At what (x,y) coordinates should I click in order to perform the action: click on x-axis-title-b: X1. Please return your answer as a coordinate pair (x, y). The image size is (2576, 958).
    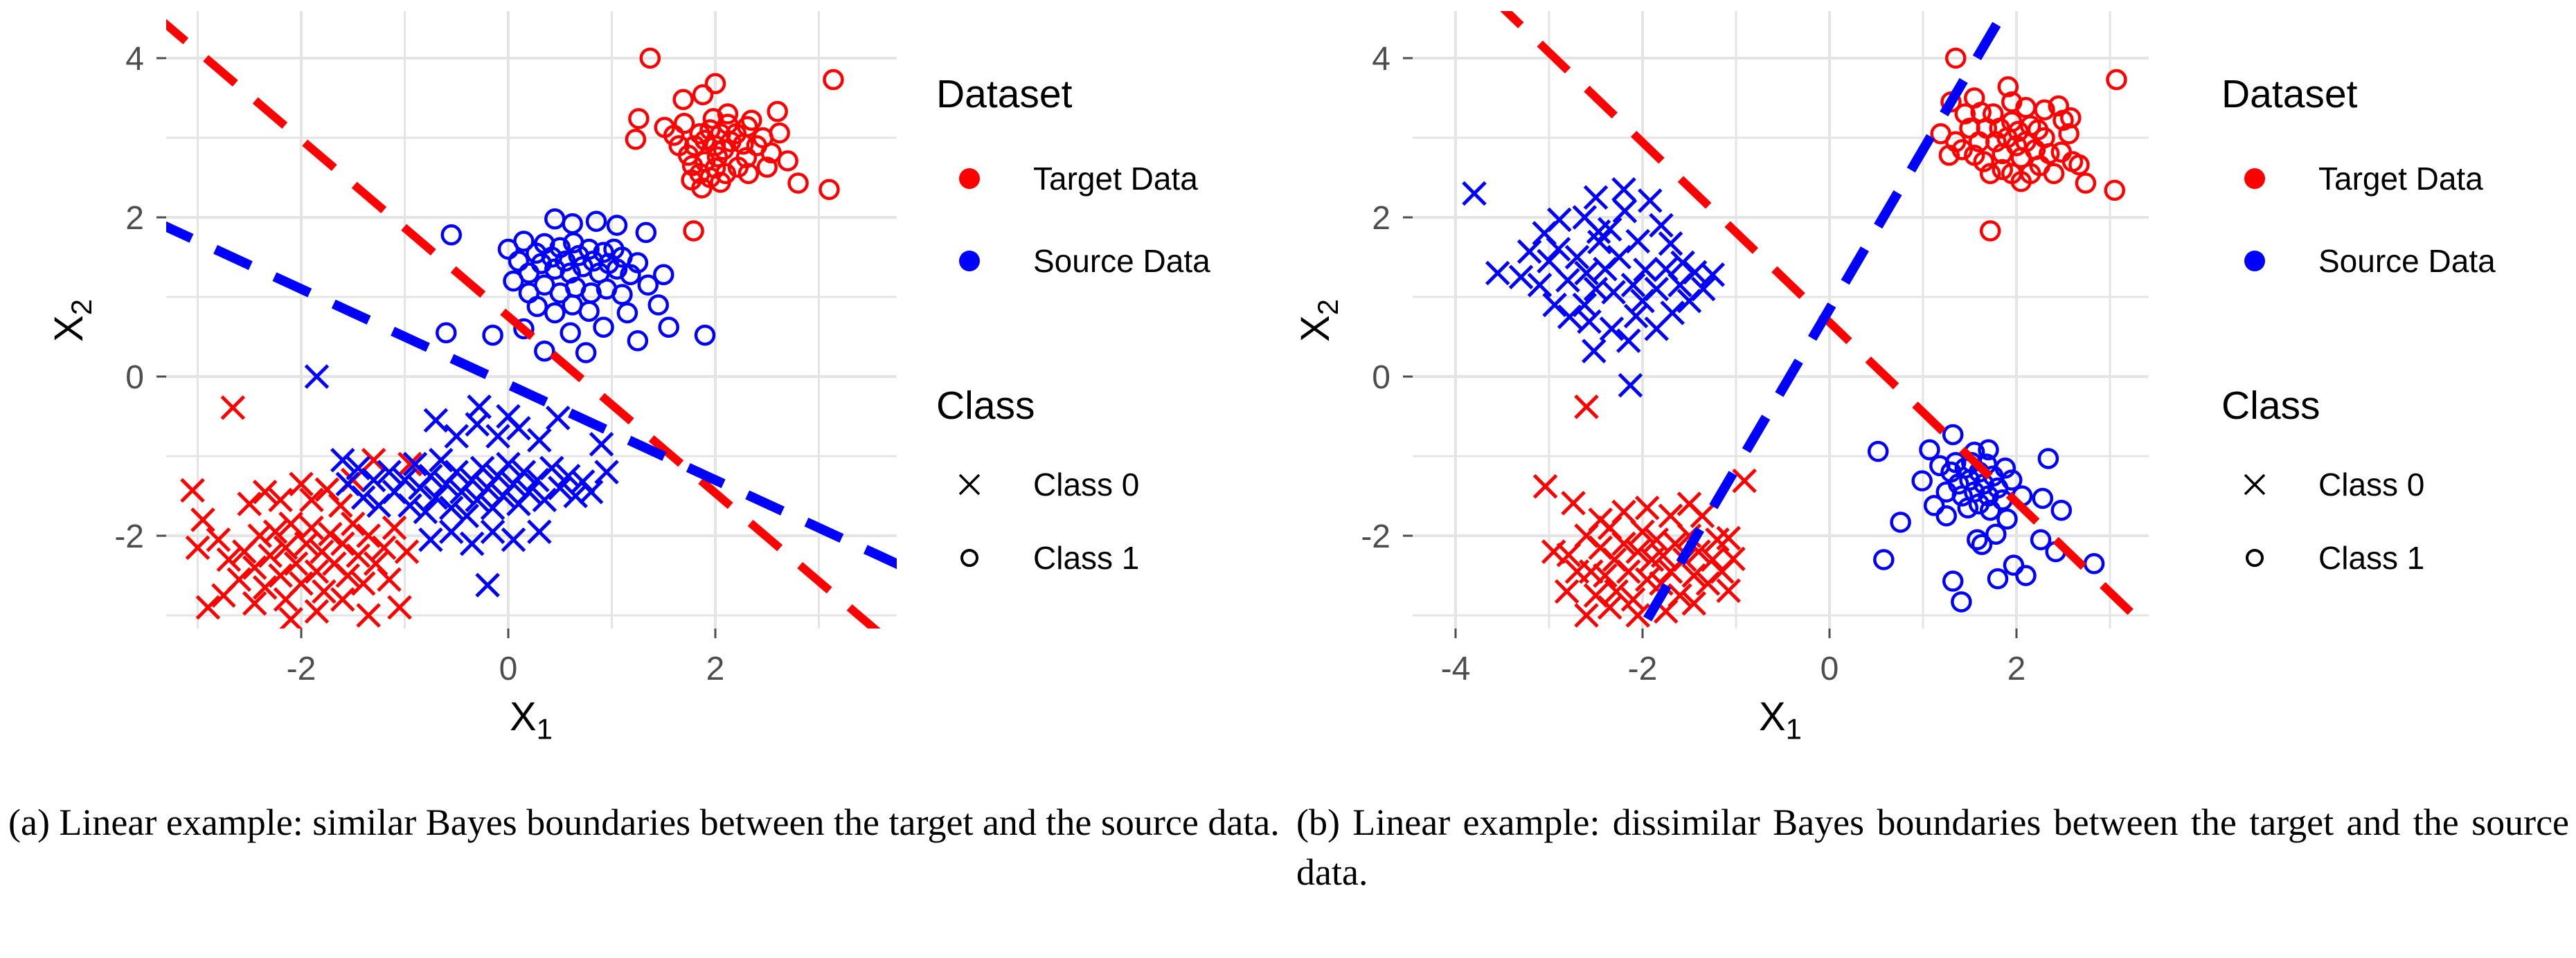
    Looking at the image, I should click on (1780, 719).